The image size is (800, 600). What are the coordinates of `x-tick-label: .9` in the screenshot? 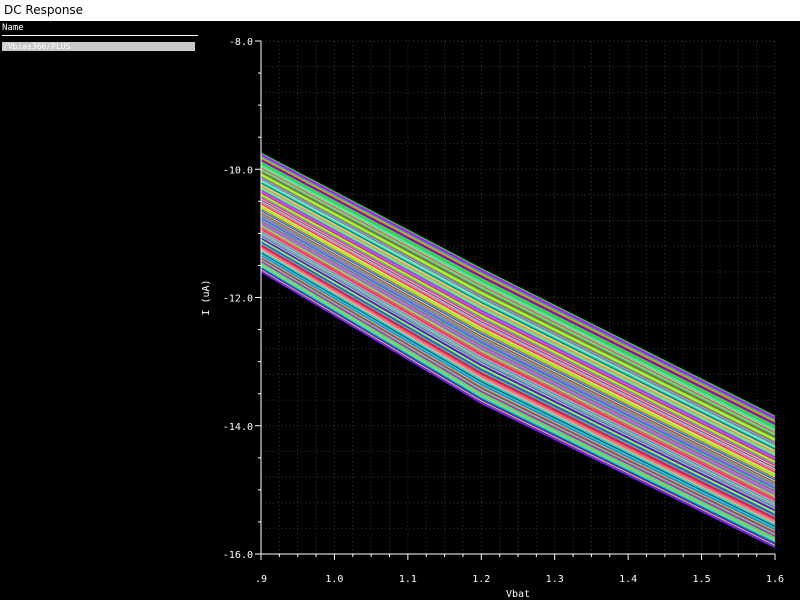 It's located at (261, 579).